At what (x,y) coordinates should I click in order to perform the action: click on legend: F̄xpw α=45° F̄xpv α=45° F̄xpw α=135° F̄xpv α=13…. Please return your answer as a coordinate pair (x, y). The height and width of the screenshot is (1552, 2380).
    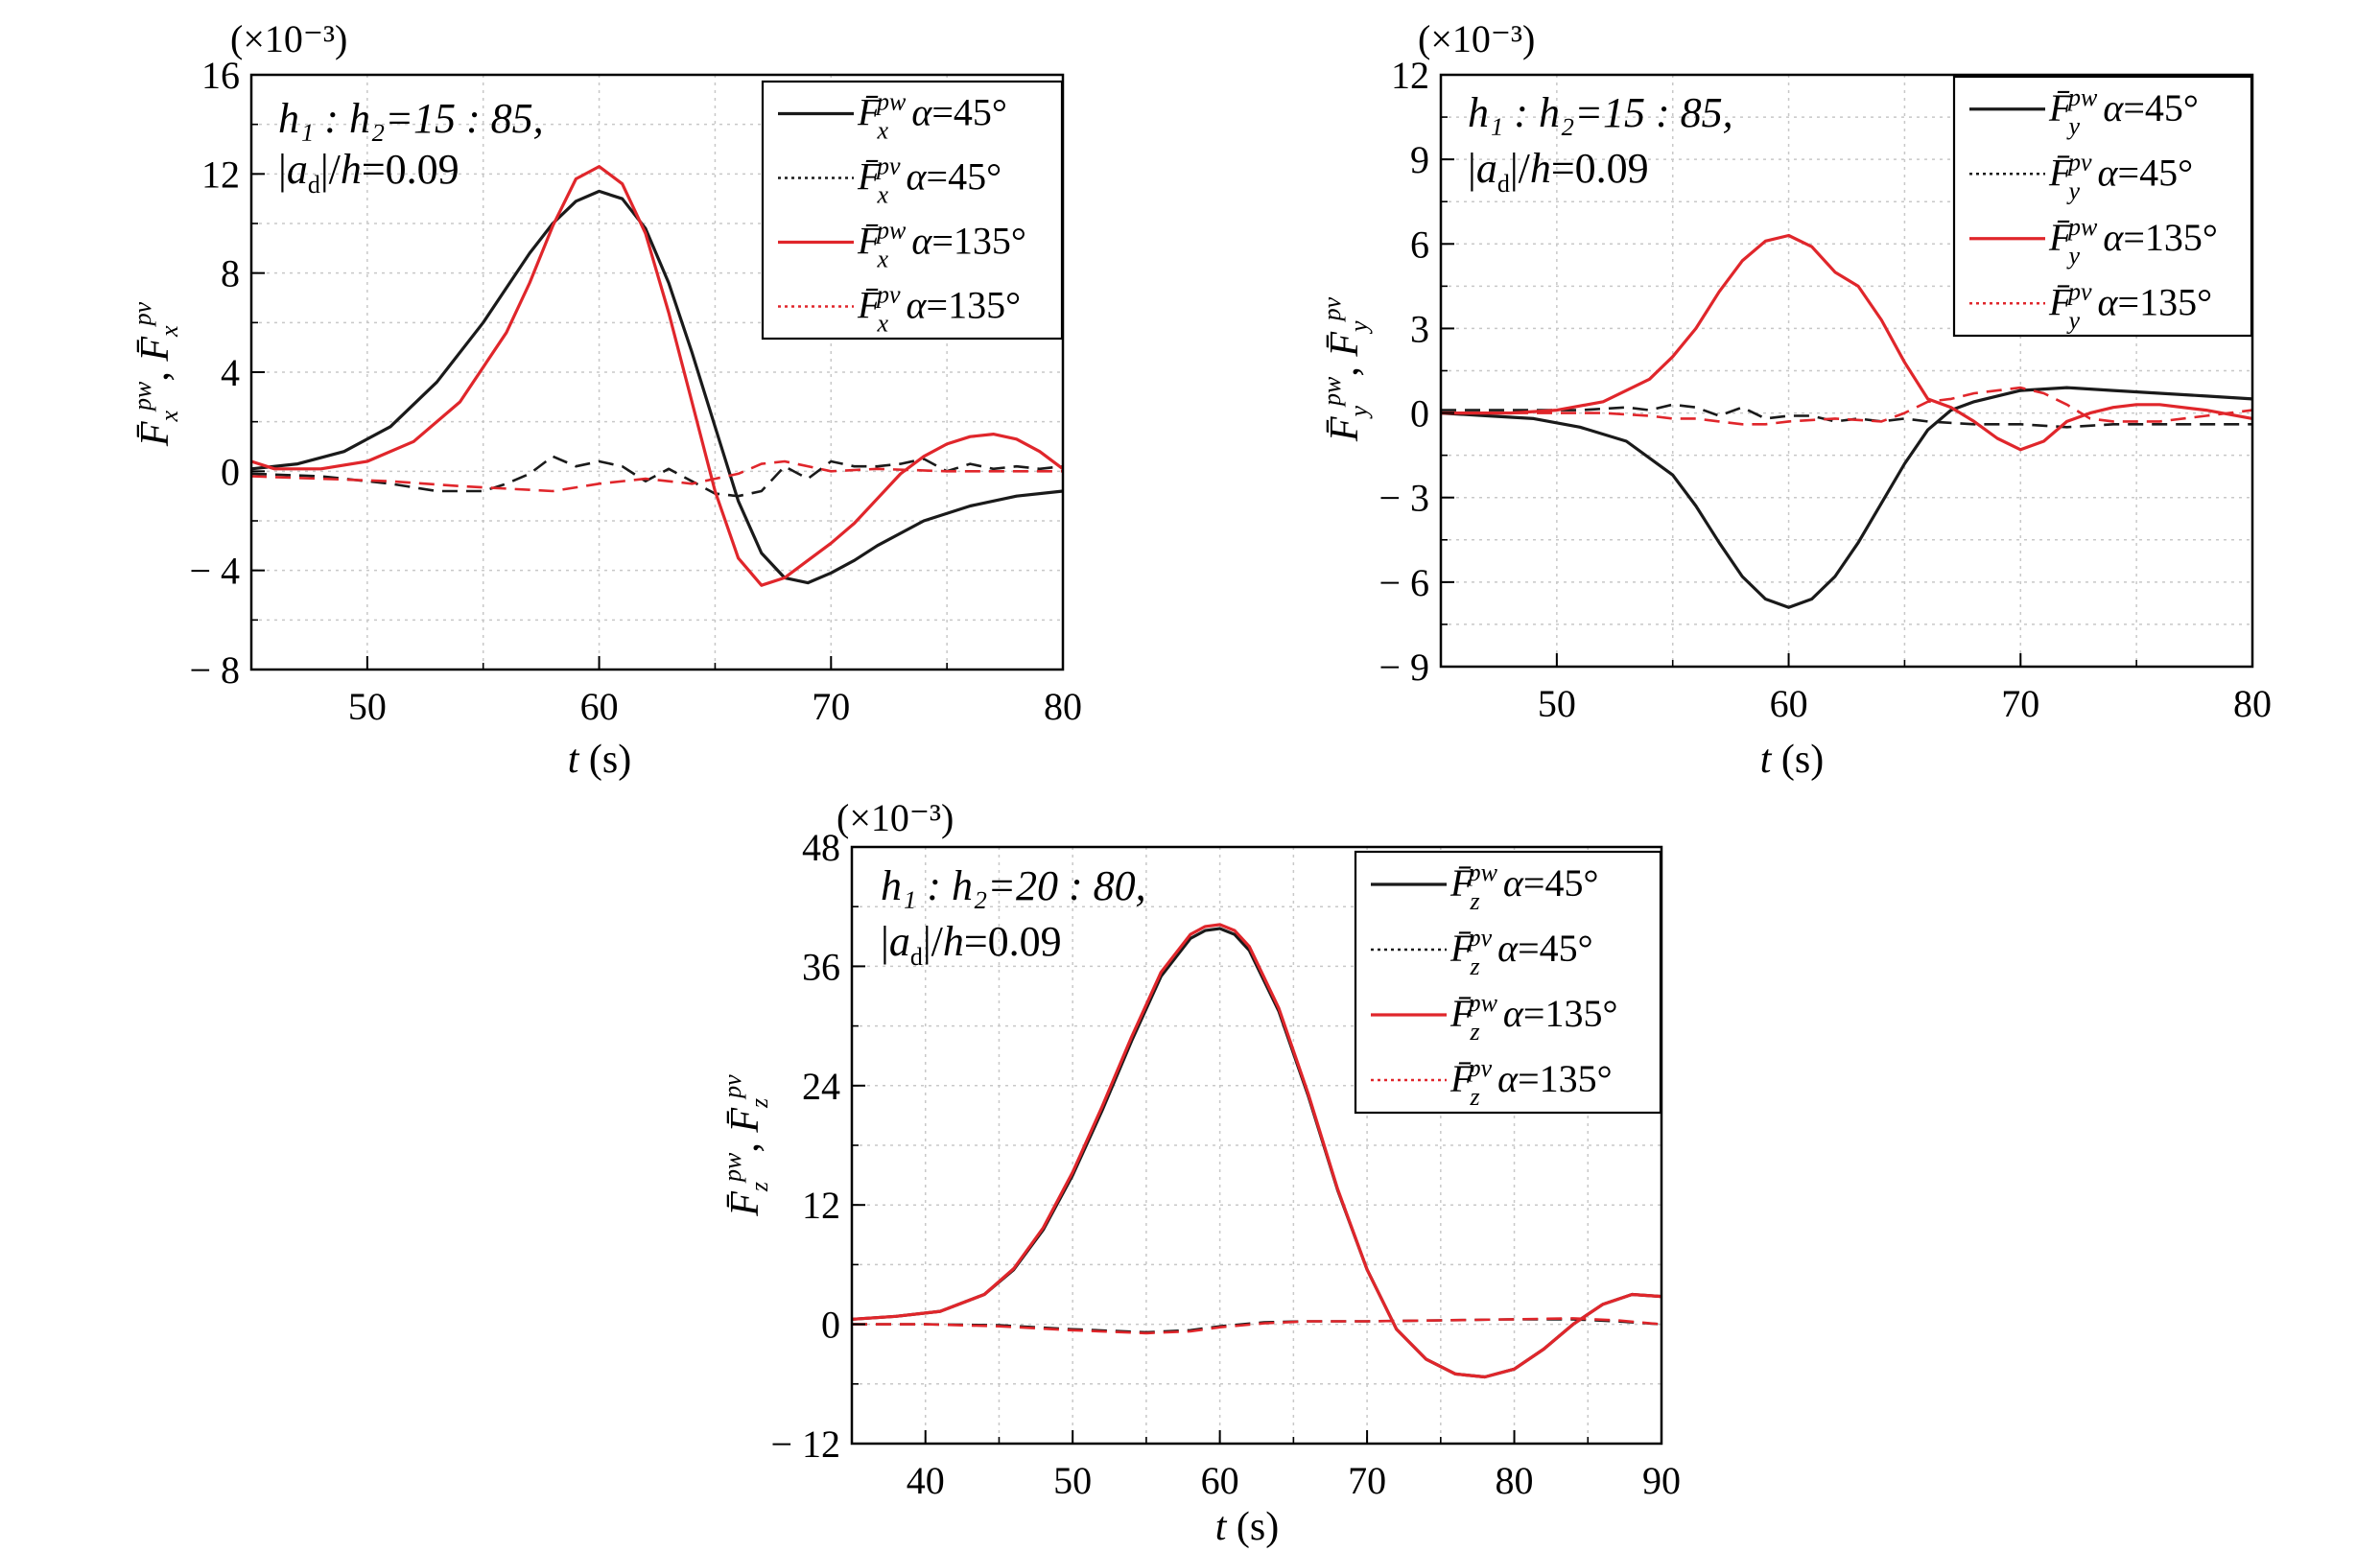
    Looking at the image, I should click on (913, 210).